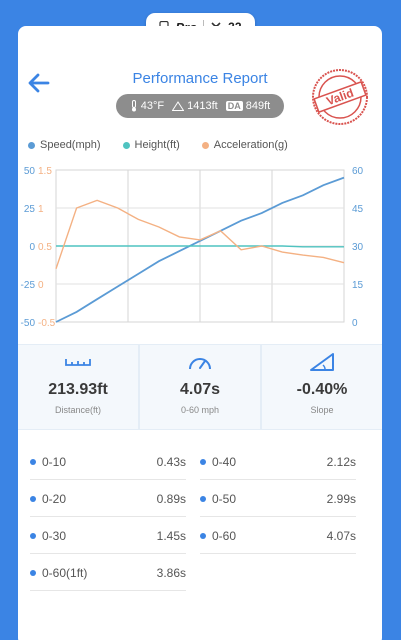  I want to click on y-tick-label-outer: -25, so click(28, 285).